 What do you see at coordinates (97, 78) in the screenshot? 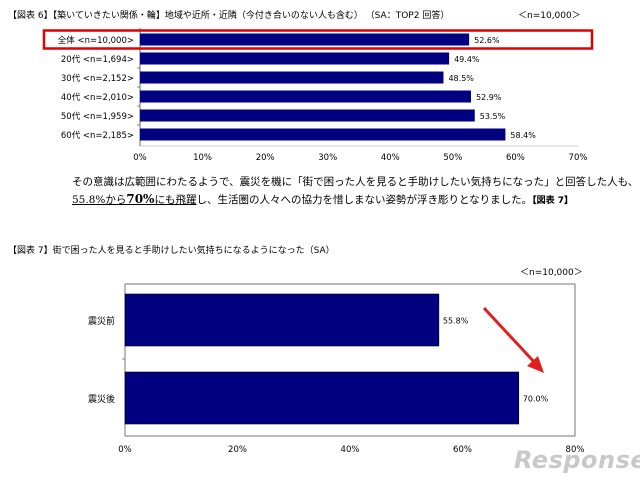
I see `chart6-category-label: 30代 <n=2,152>` at bounding box center [97, 78].